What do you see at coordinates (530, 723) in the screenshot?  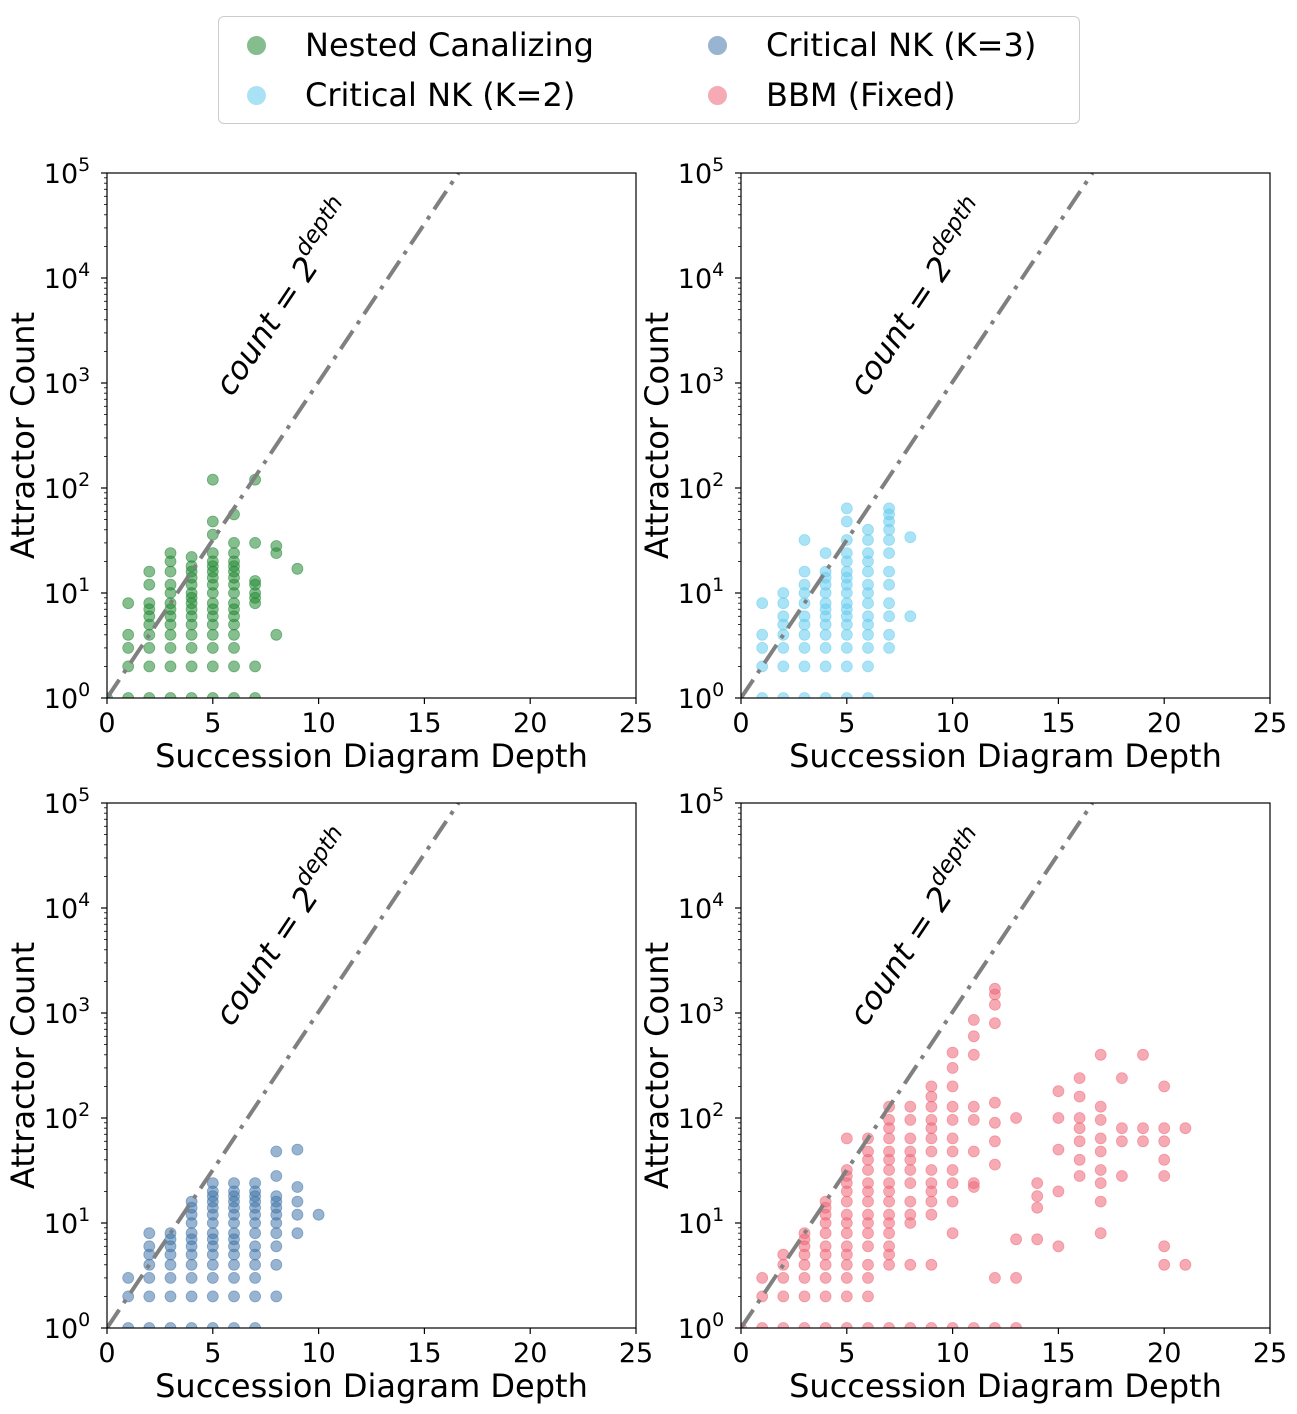 I see `x-tick-label: 20` at bounding box center [530, 723].